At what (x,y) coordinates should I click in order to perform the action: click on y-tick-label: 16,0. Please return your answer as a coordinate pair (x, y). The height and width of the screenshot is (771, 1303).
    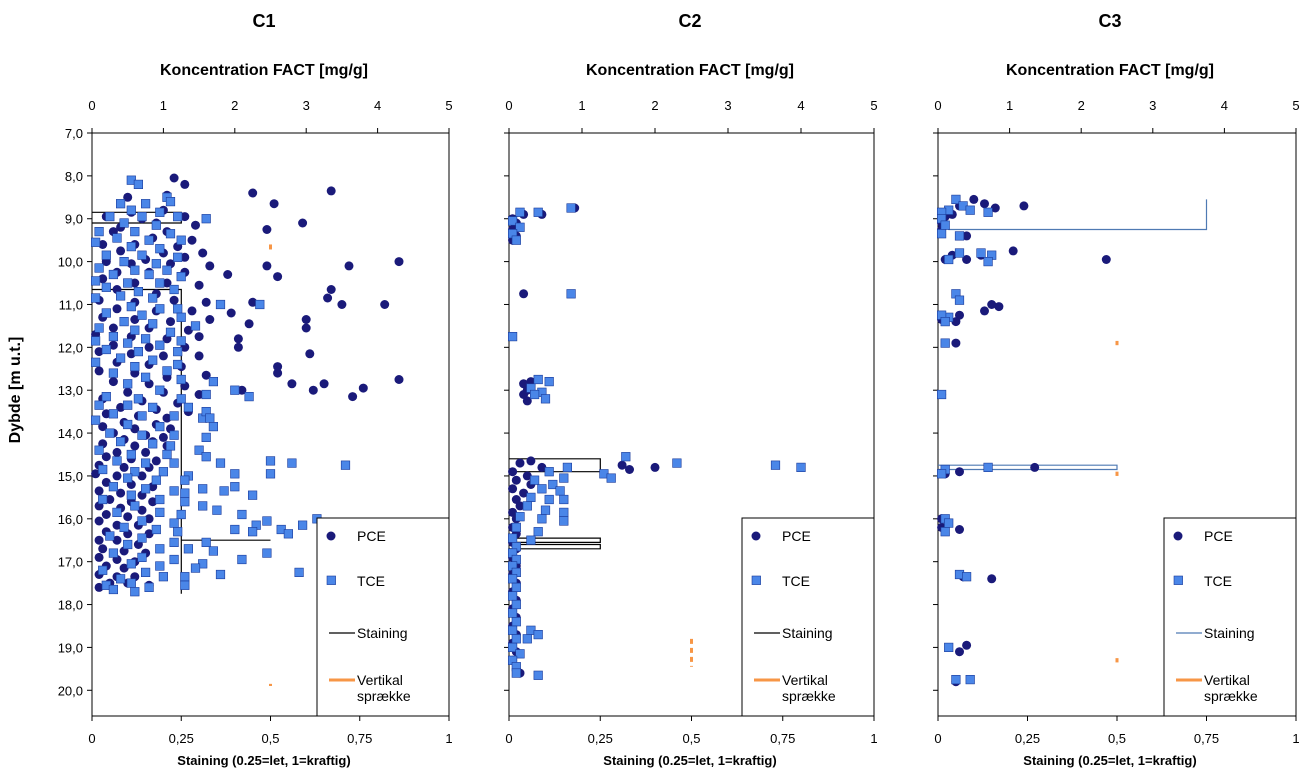
    Looking at the image, I should click on (70, 519).